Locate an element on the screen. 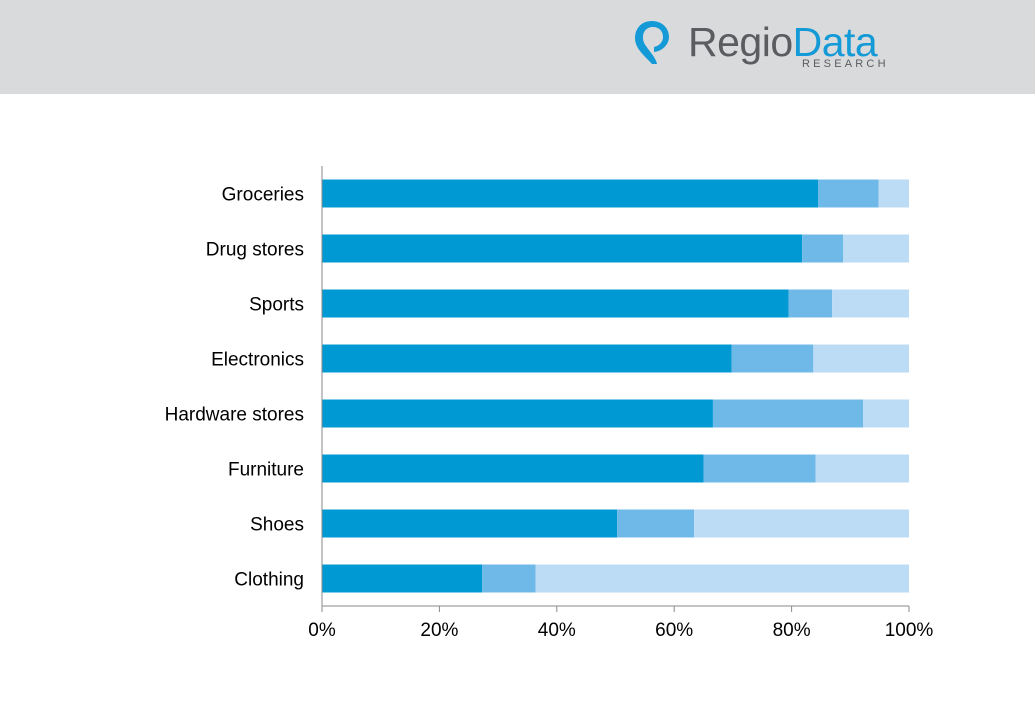 Image resolution: width=1035 pixels, height=714 pixels. x-tick-label: 60% is located at coordinates (674, 630).